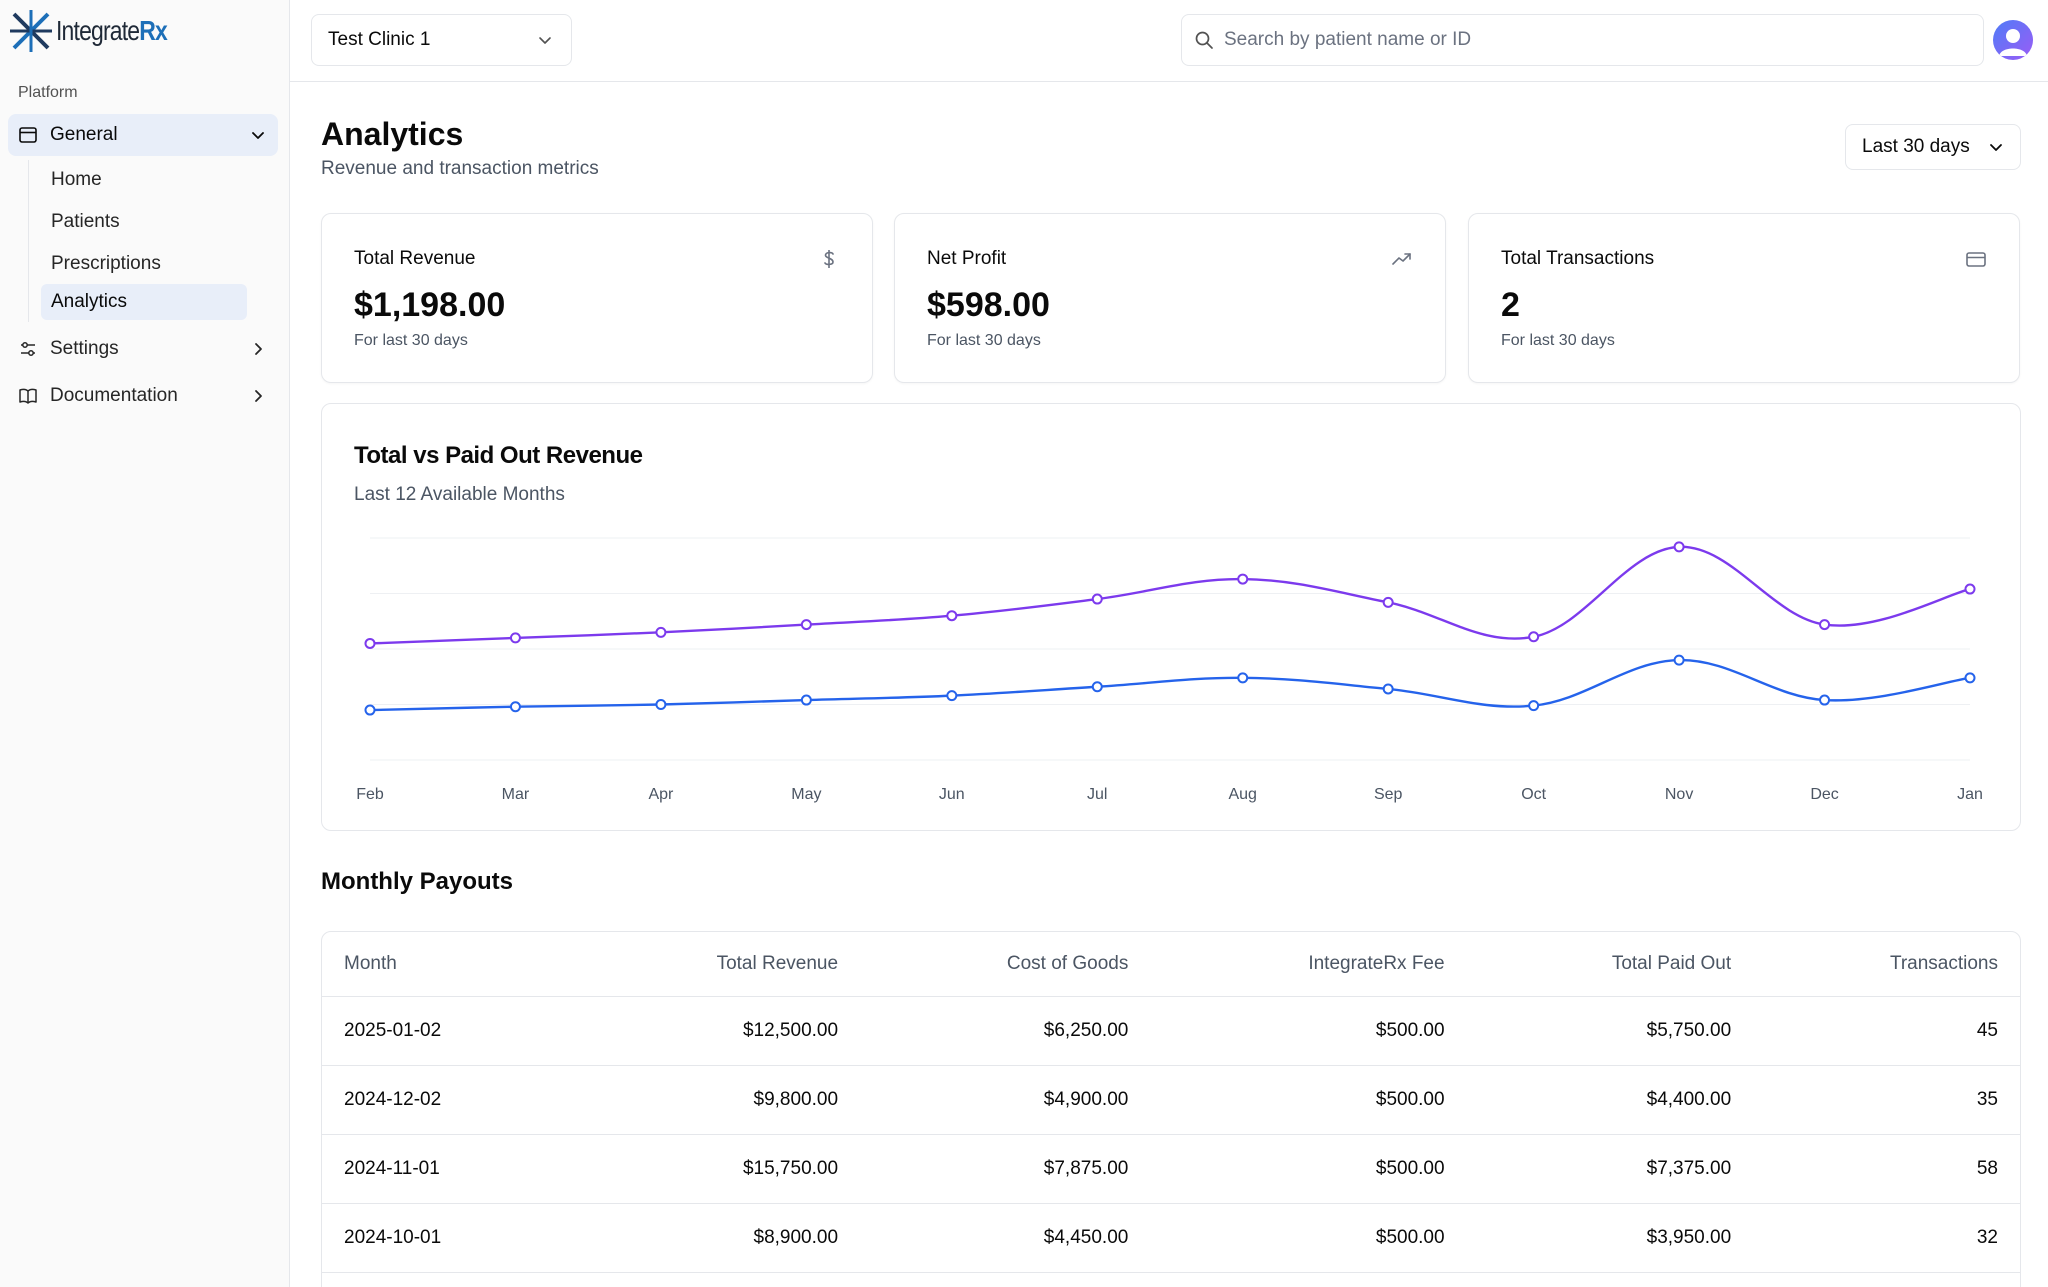  Describe the element at coordinates (415, 258) in the screenshot. I see `card-title: Total Revenue` at that location.